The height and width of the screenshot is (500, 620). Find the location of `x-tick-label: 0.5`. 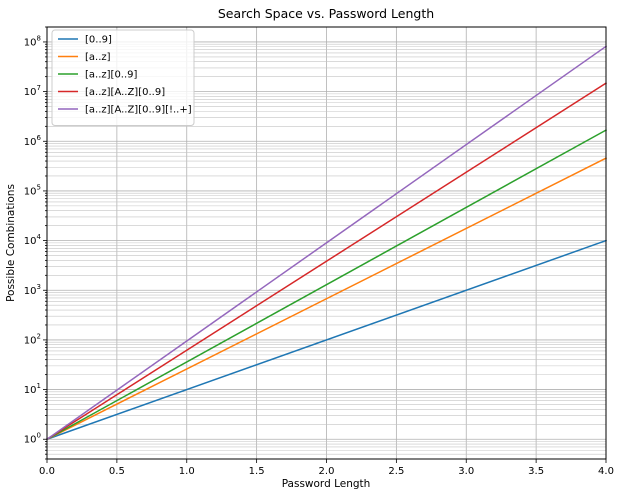

x-tick-label: 0.5 is located at coordinates (117, 471).